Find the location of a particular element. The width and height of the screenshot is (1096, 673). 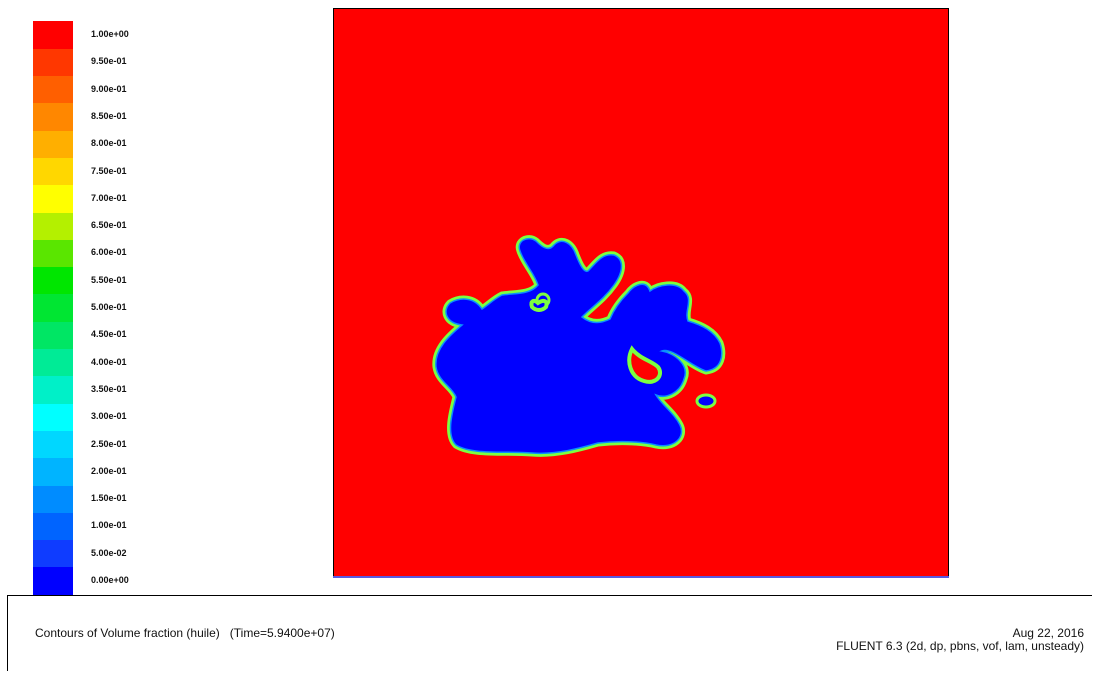

colorbar-tick-label: 3.00e-01 is located at coordinates (109, 416).